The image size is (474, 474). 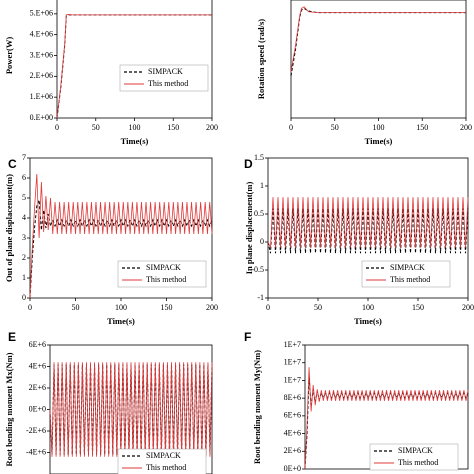 I want to click on y-tick-label: 2.E+06, so click(x=41, y=75).